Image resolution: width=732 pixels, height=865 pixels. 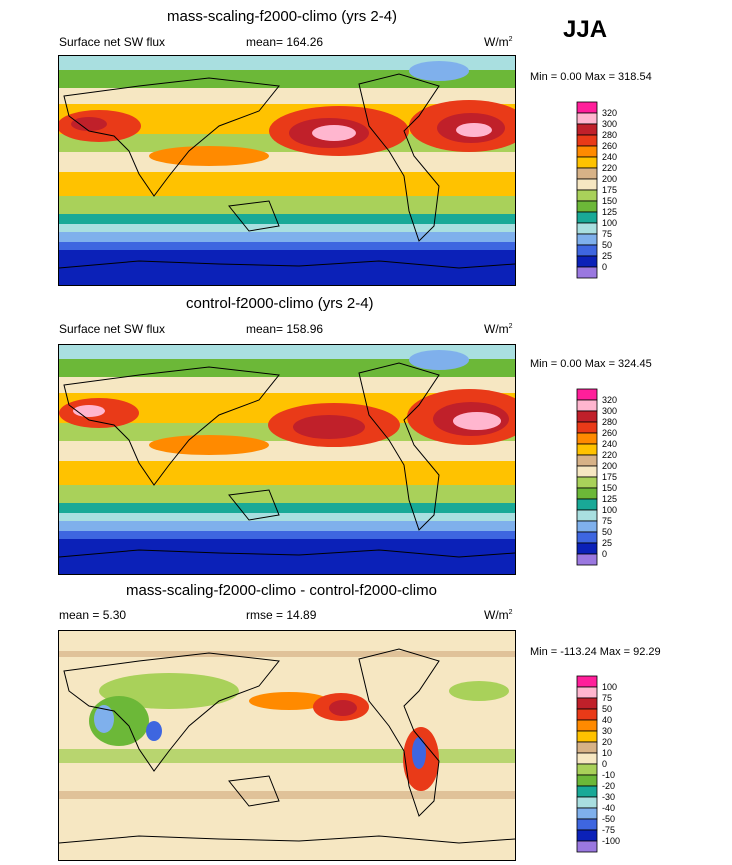 What do you see at coordinates (285, 329) in the screenshot?
I see `panel2-mean-label: mean= 158.96` at bounding box center [285, 329].